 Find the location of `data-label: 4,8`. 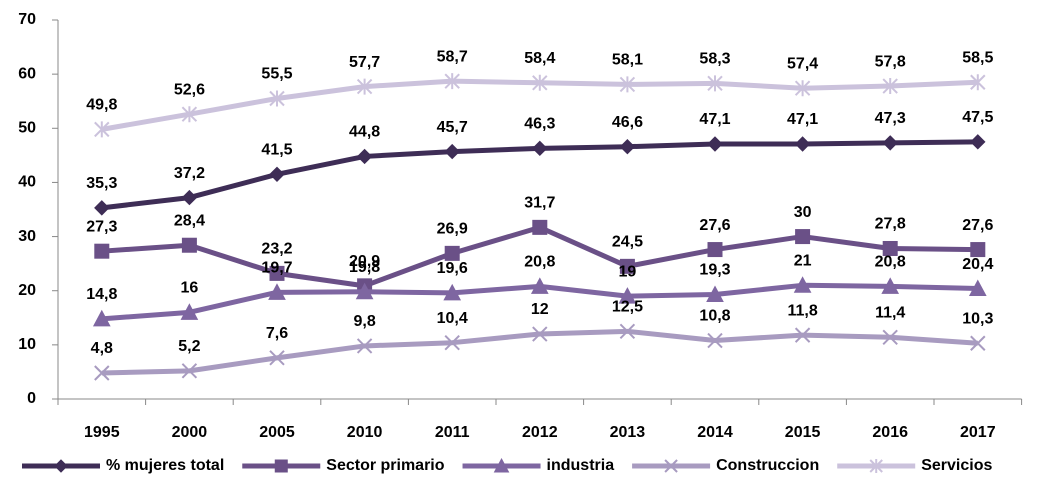

data-label: 4,8 is located at coordinates (102, 348).